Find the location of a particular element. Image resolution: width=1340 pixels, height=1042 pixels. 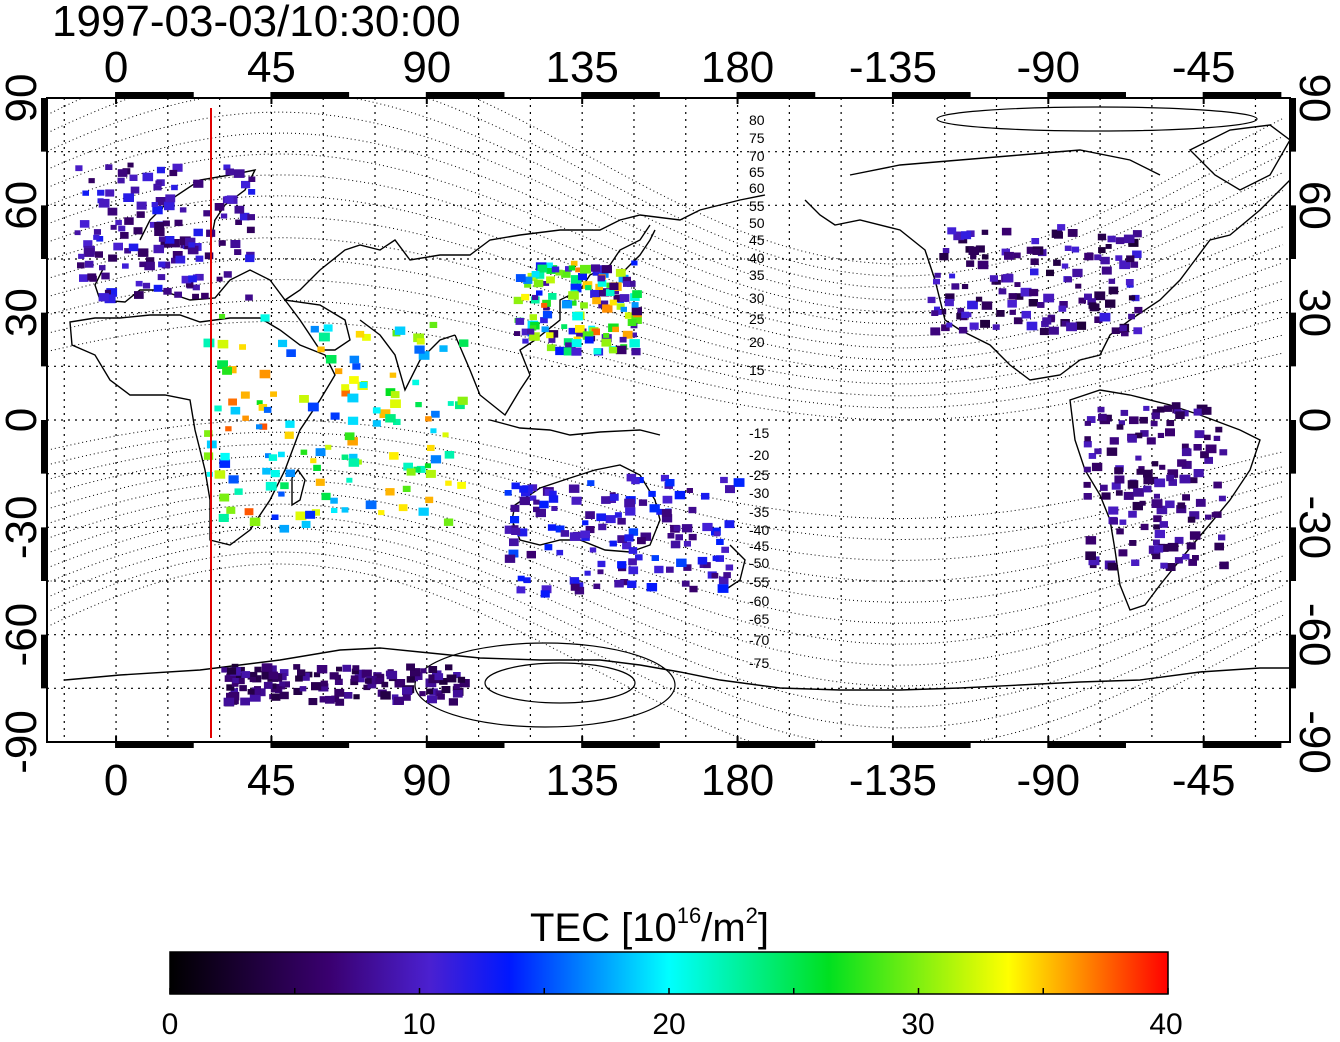

colorbar-title-unit-exponent: 2 is located at coordinates (751, 915).